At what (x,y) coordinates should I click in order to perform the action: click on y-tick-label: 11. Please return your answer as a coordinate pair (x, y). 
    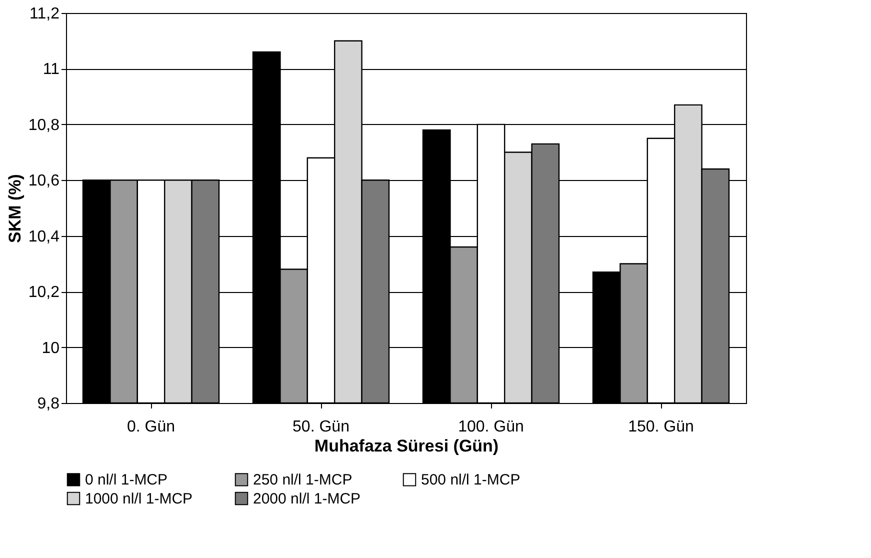
    Looking at the image, I should click on (51, 69).